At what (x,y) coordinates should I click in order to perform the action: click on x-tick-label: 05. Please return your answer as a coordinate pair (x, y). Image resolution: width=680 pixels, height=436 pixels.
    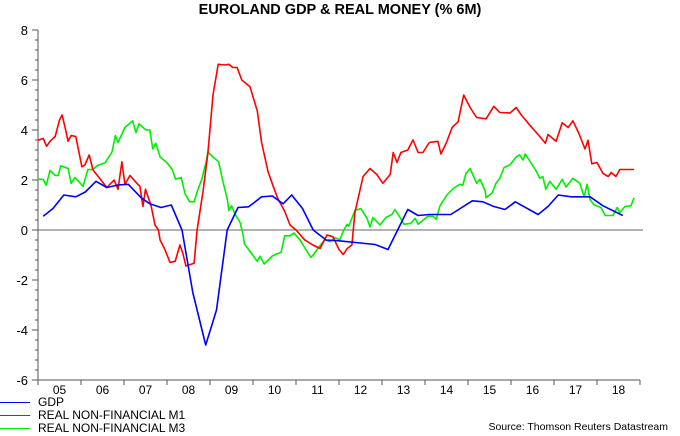
    Looking at the image, I should click on (60, 390).